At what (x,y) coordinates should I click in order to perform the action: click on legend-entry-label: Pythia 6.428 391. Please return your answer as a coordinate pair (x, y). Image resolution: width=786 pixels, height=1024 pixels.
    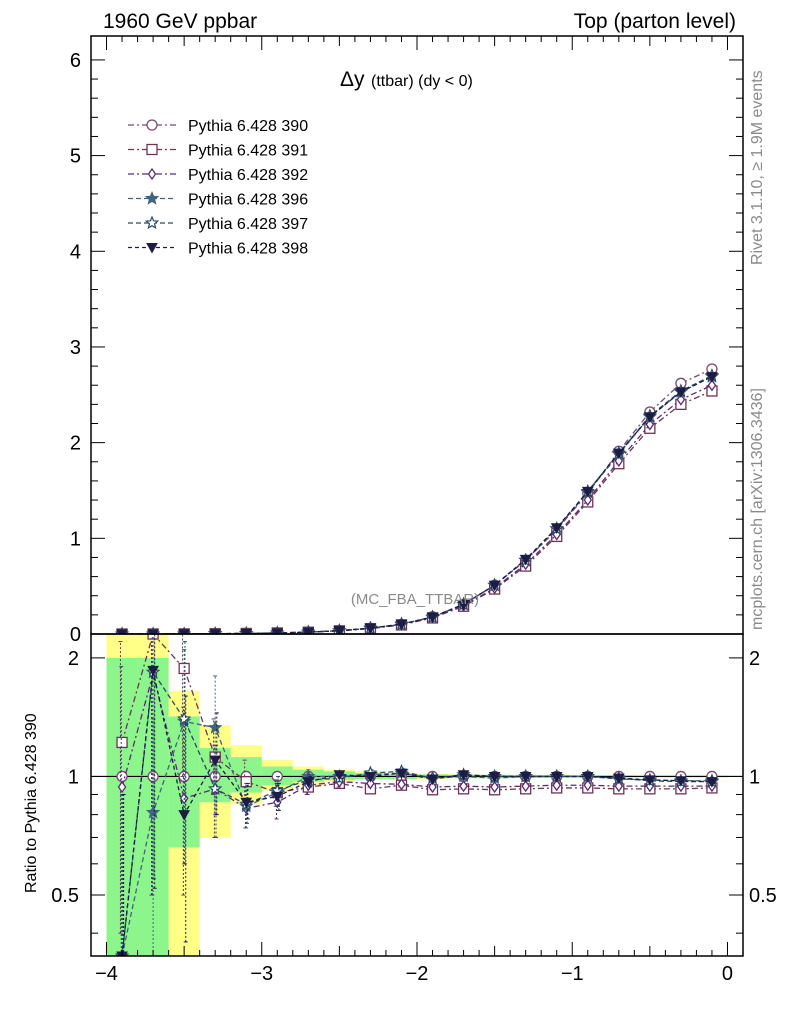
    Looking at the image, I should click on (248, 151).